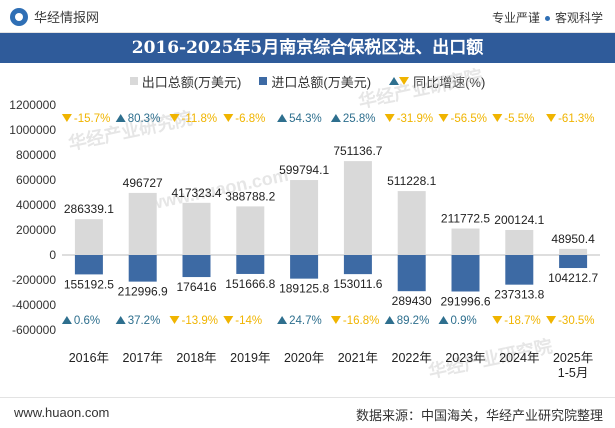  I want to click on y-tick-label: -400000, so click(34, 305).